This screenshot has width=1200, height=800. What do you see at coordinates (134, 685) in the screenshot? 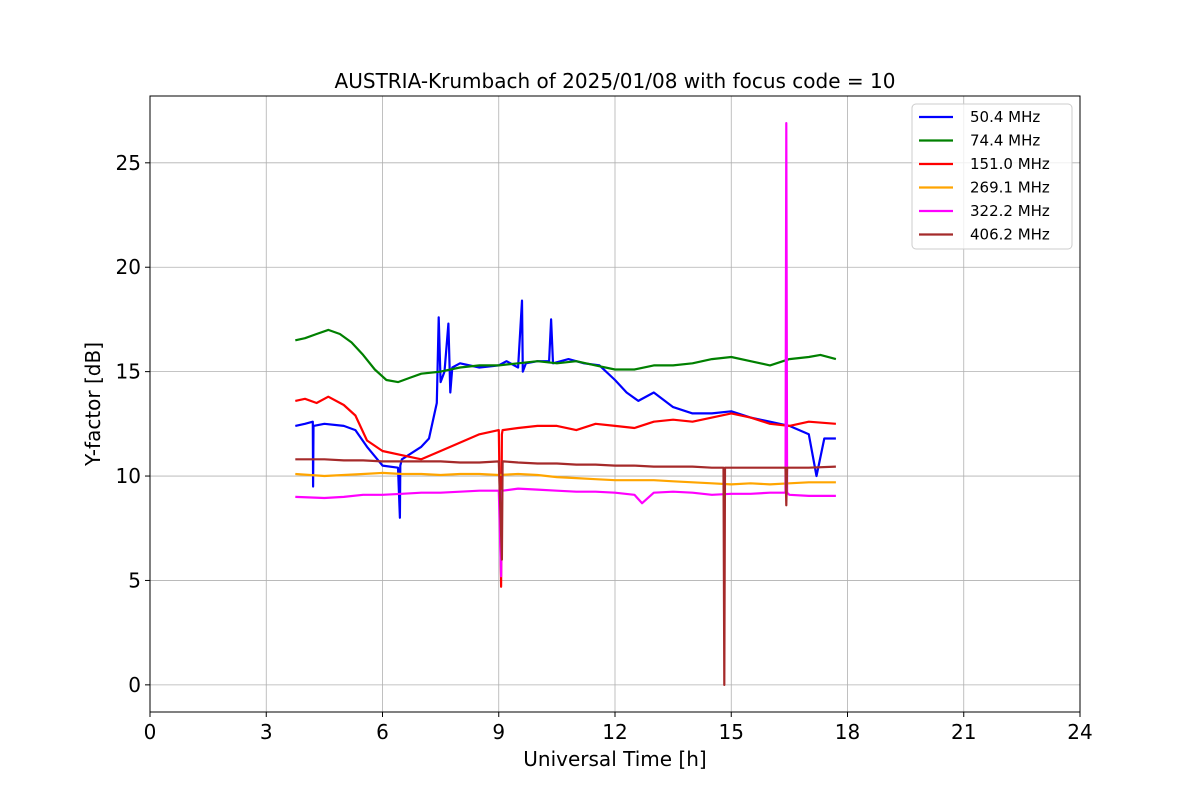
I see `y-tick-label: 0` at bounding box center [134, 685].